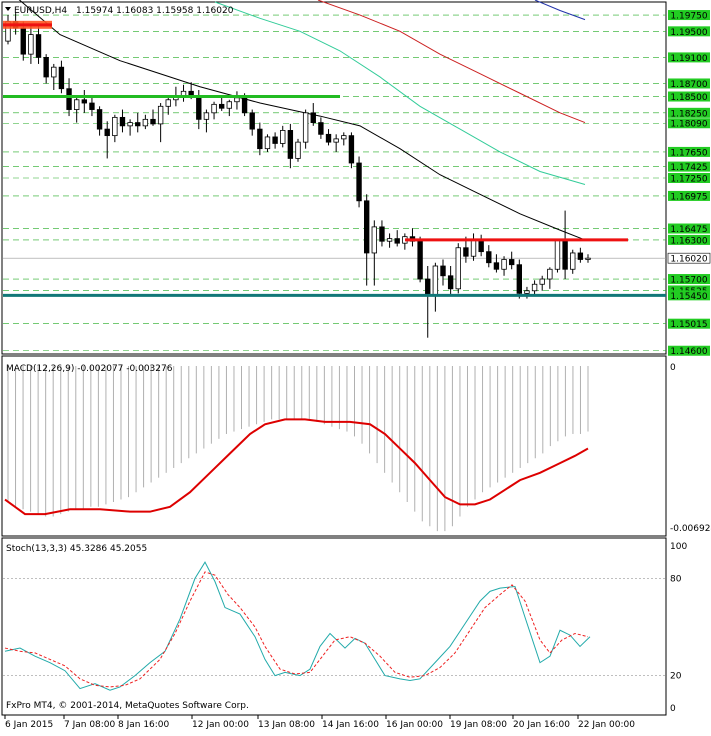 This screenshot has height=736, width=711. What do you see at coordinates (40, 11) in the screenshot?
I see `symbol-title: EURUSD,H4` at bounding box center [40, 11].